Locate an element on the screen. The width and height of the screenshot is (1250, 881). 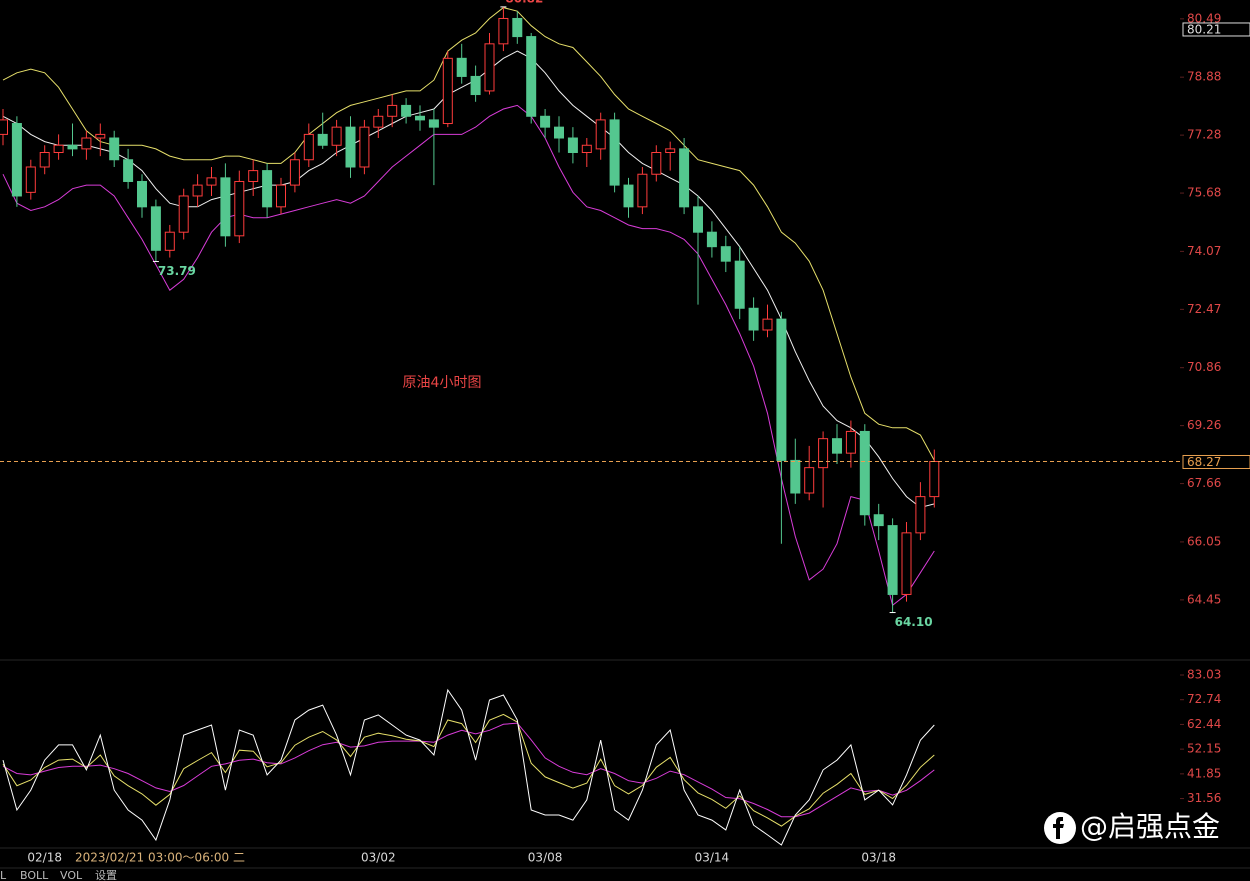
price-label: 80.21 is located at coordinates (1204, 29).